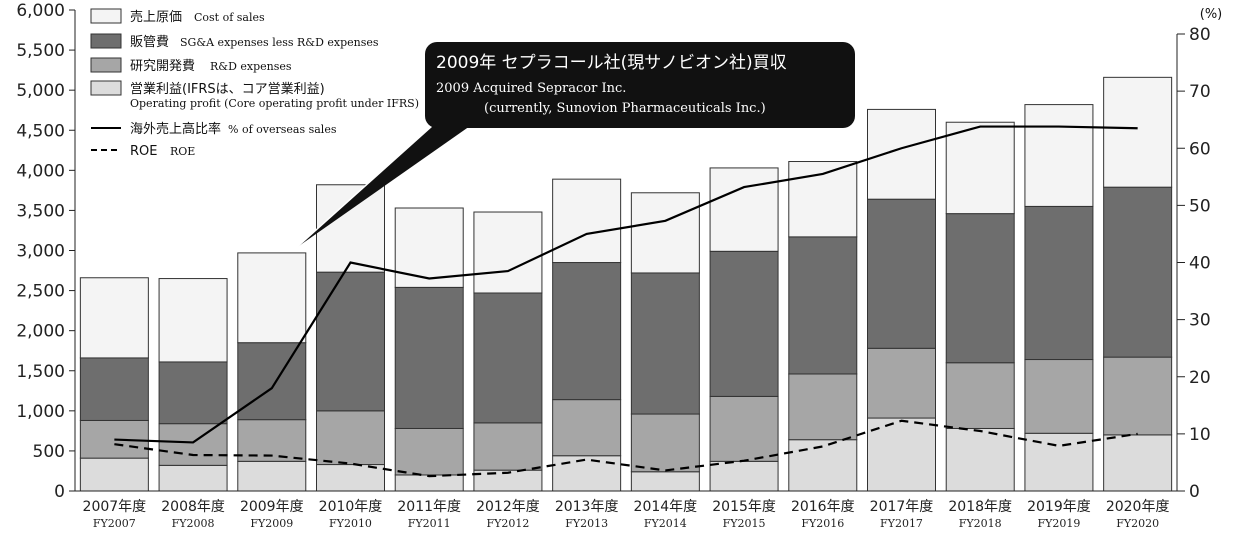 The height and width of the screenshot is (533, 1247). Describe the element at coordinates (40, 332) in the screenshot. I see `y-left-tick-label: 2,000` at that location.